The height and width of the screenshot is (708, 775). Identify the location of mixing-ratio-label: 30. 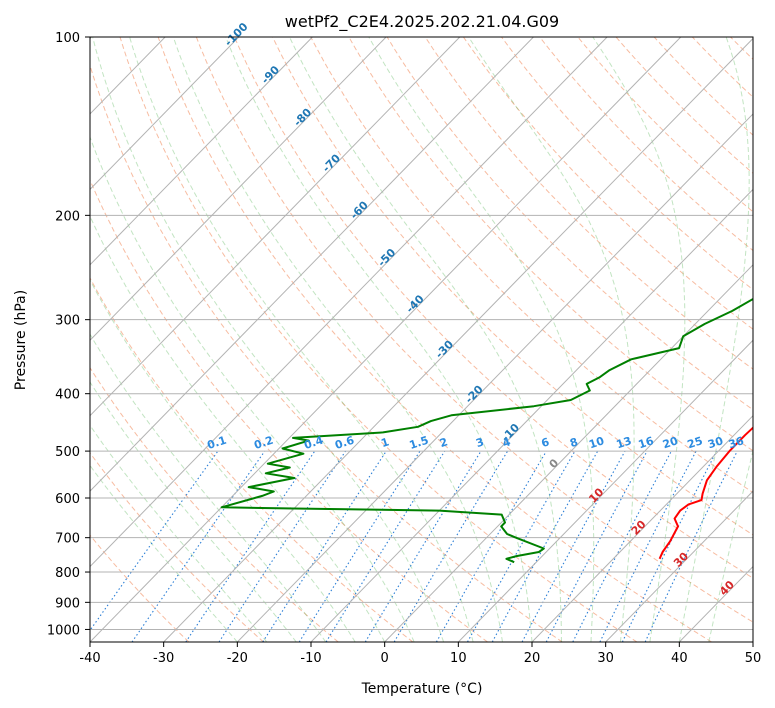
(715, 442).